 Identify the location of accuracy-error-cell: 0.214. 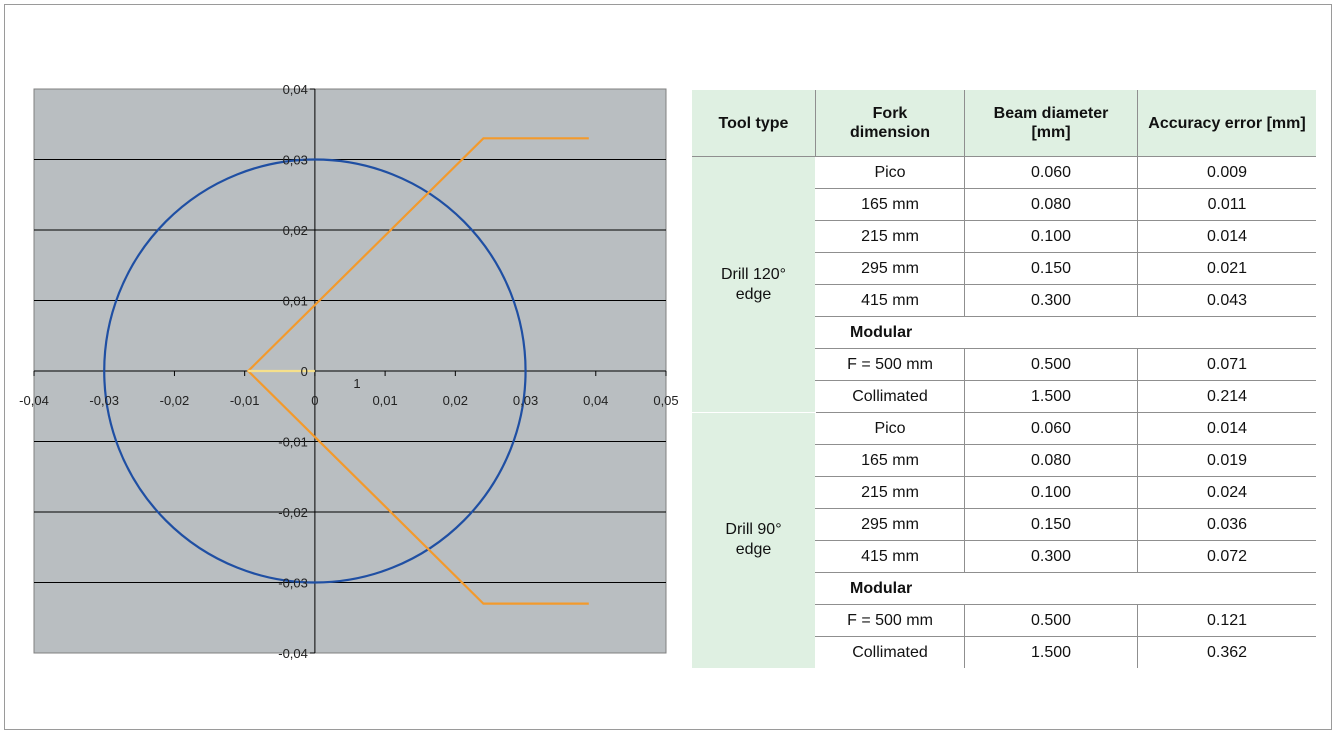
(1226, 396).